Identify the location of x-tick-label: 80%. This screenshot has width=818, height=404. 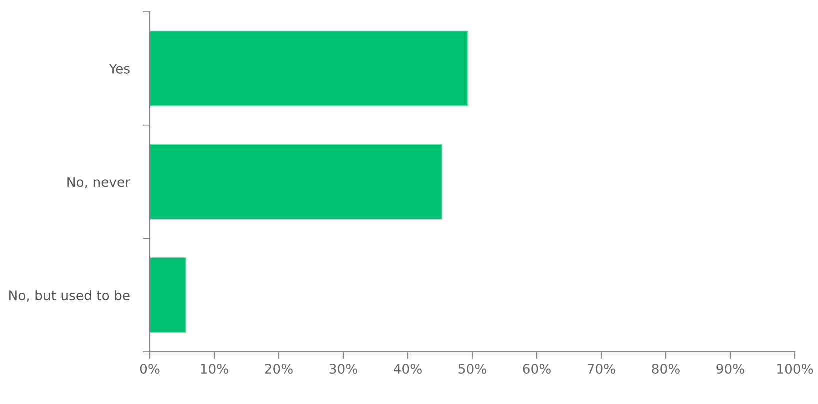
(666, 369).